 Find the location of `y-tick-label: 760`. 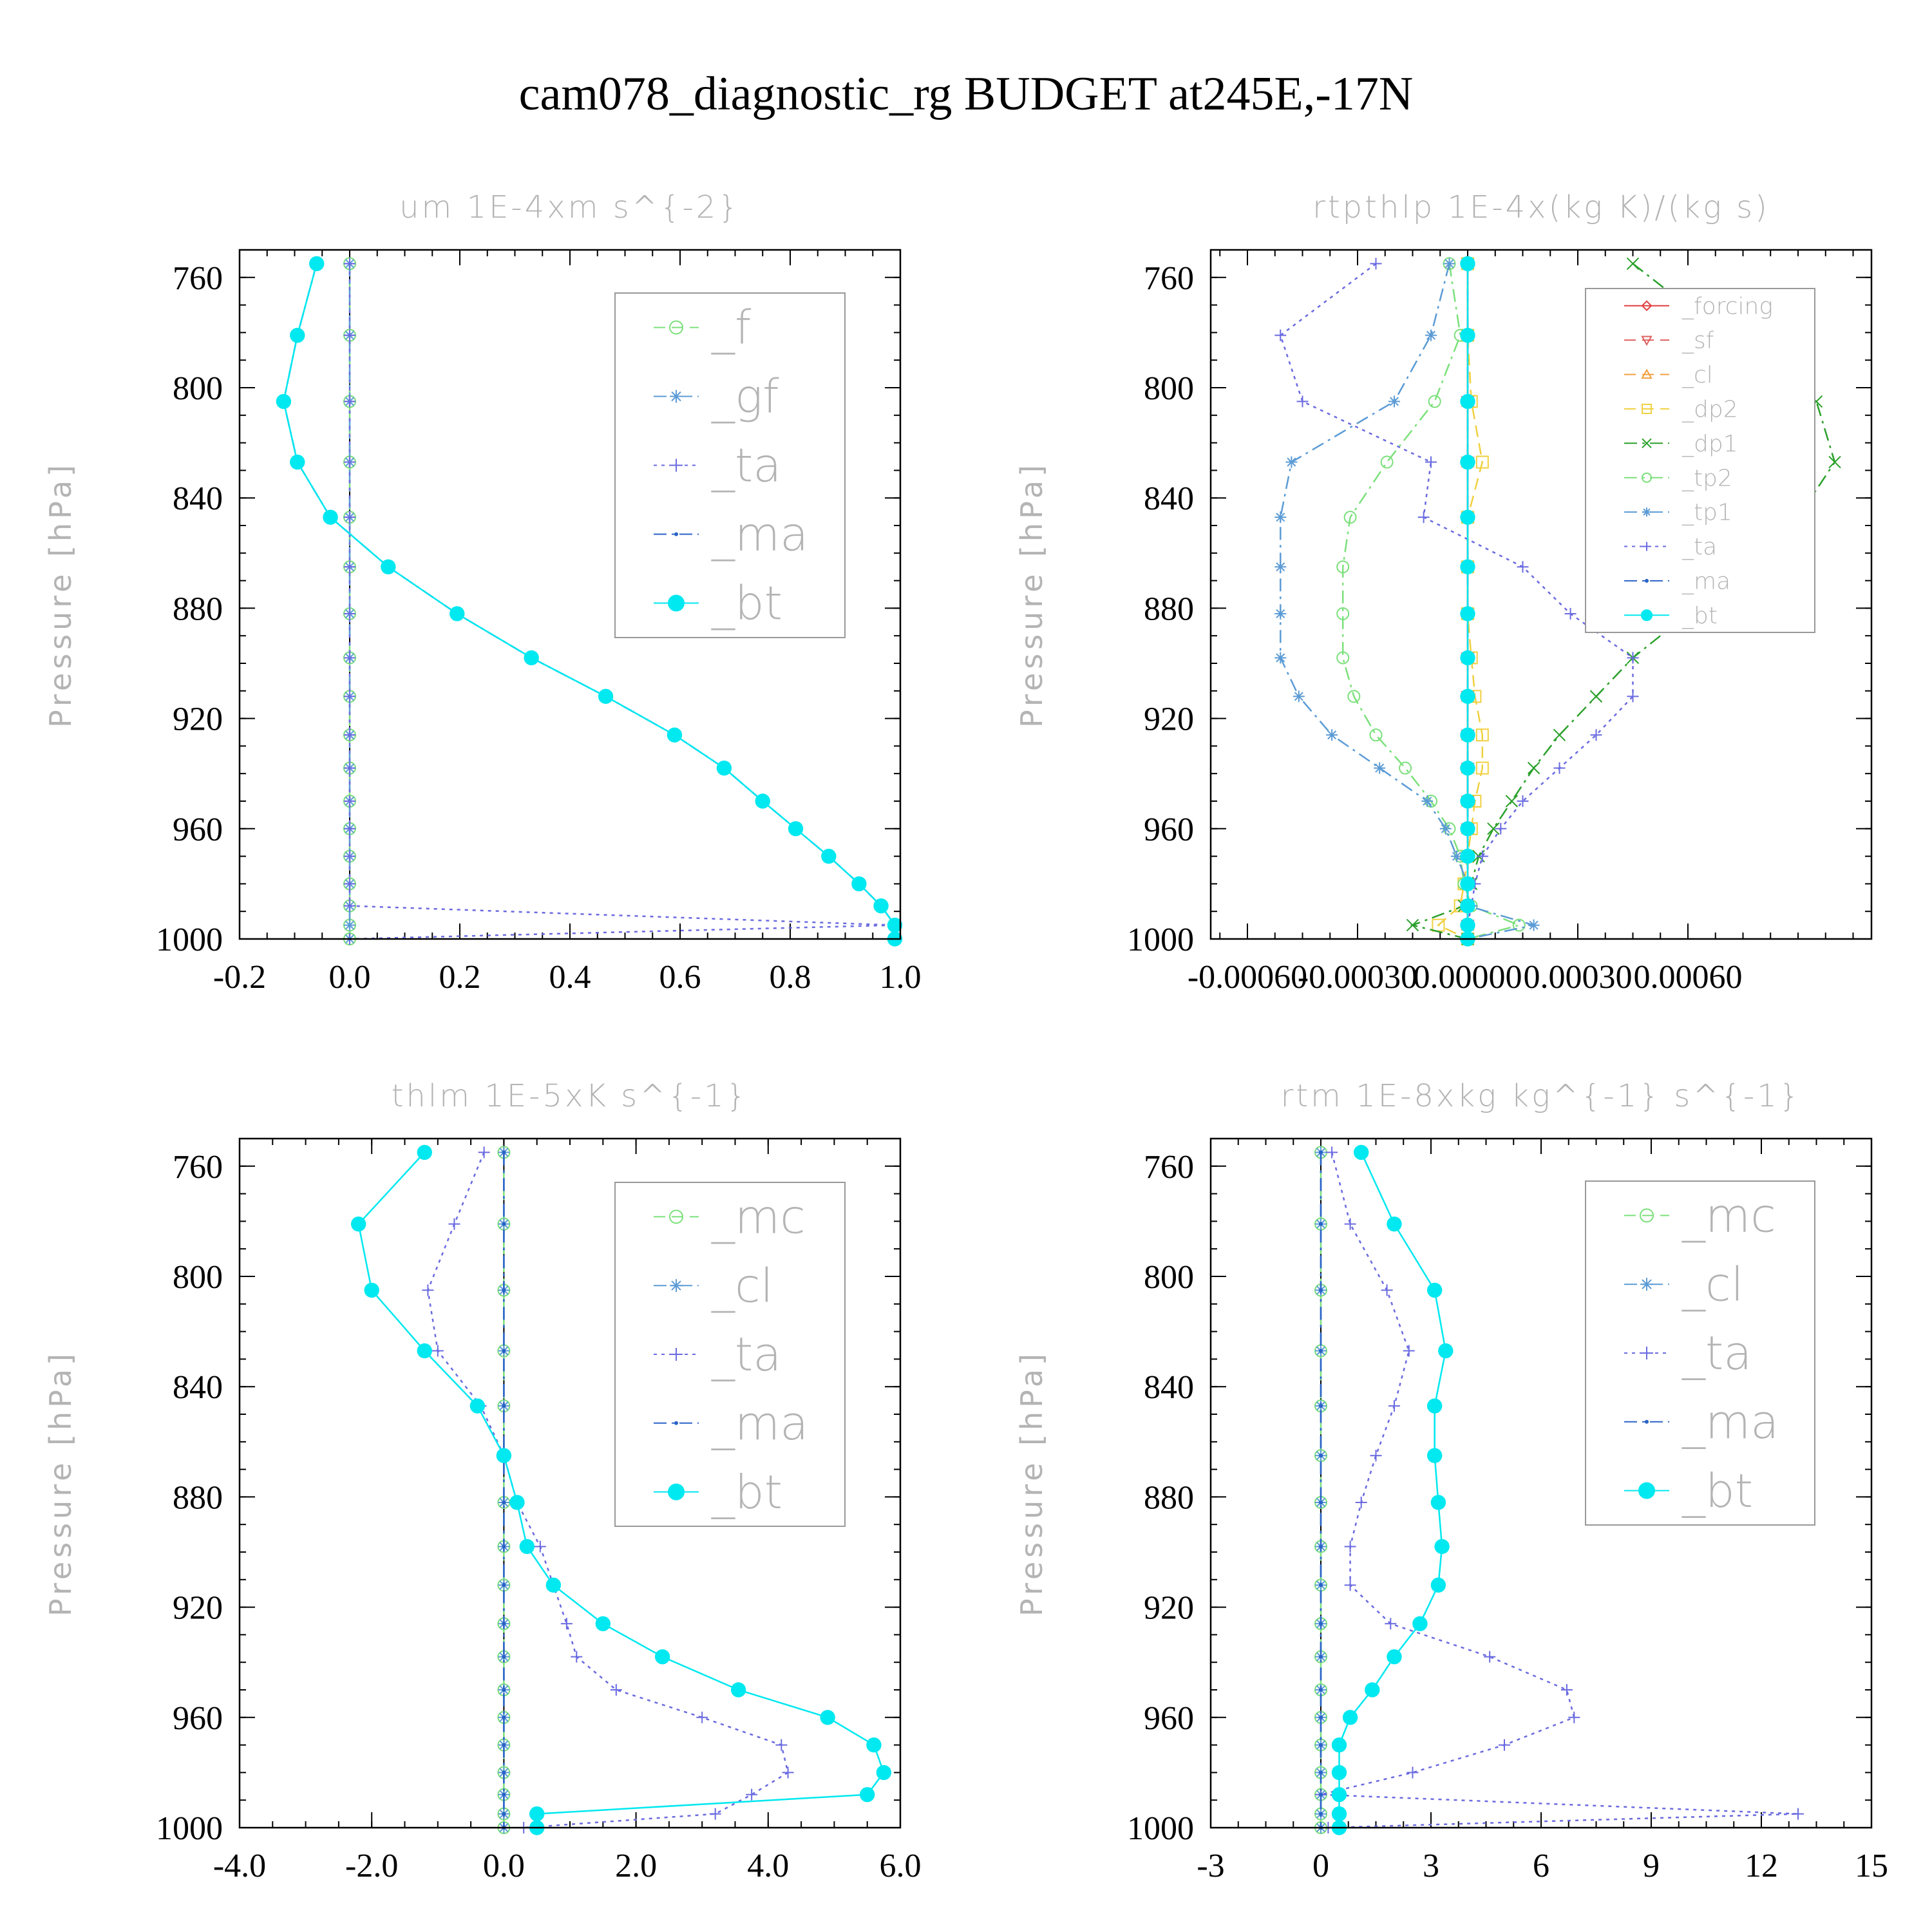

y-tick-label: 760 is located at coordinates (1169, 1167).